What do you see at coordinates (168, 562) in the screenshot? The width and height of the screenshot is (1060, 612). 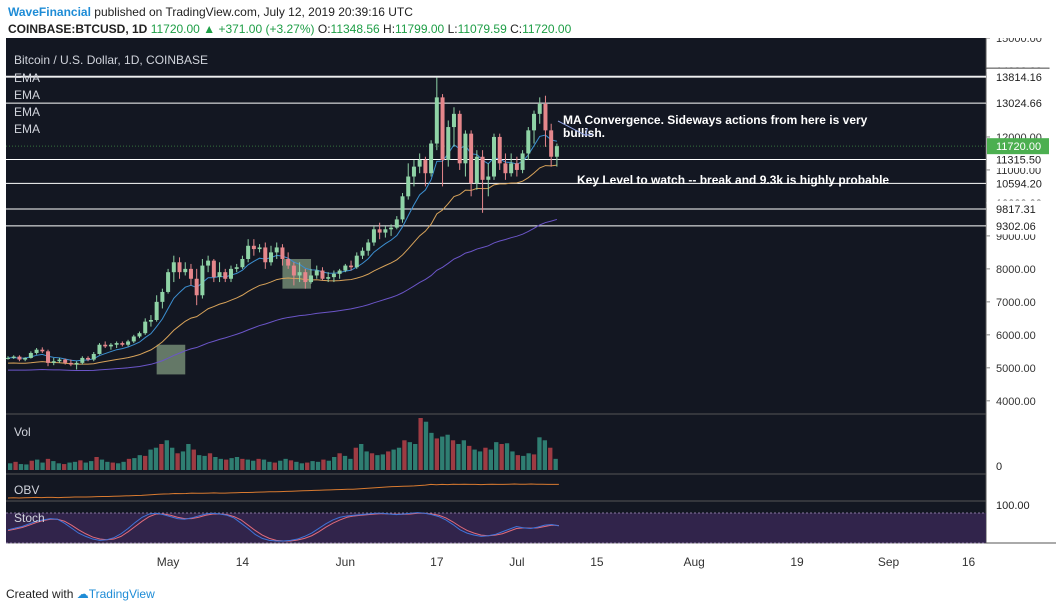 I see `time-tick-label: May` at bounding box center [168, 562].